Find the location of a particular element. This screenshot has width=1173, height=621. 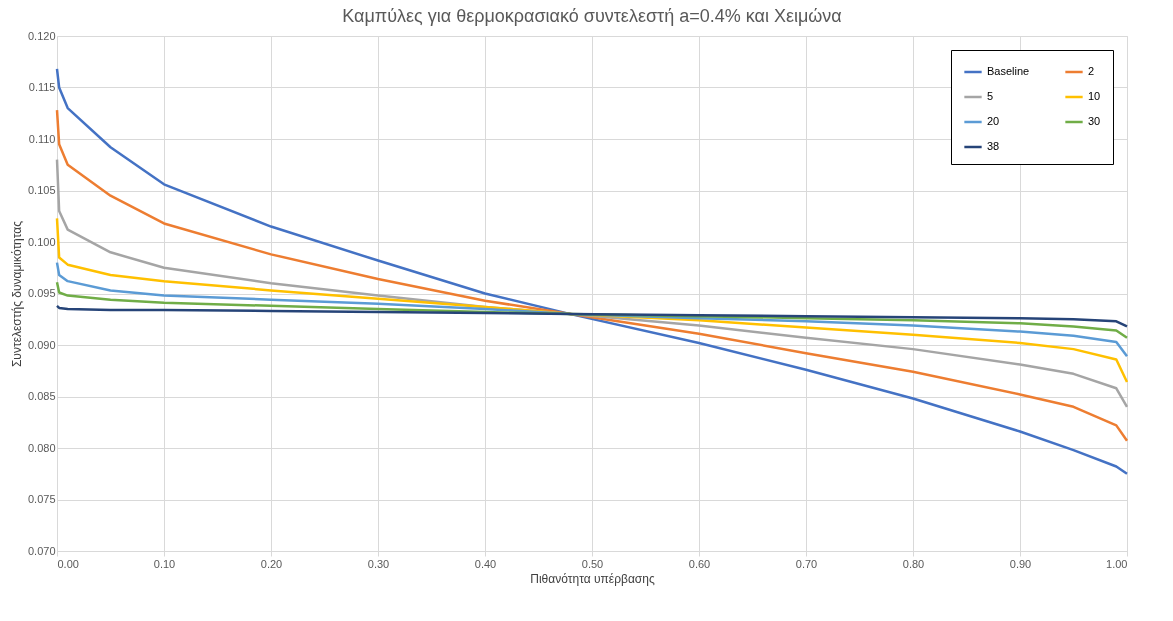

legend-label: Baseline is located at coordinates (1008, 71).